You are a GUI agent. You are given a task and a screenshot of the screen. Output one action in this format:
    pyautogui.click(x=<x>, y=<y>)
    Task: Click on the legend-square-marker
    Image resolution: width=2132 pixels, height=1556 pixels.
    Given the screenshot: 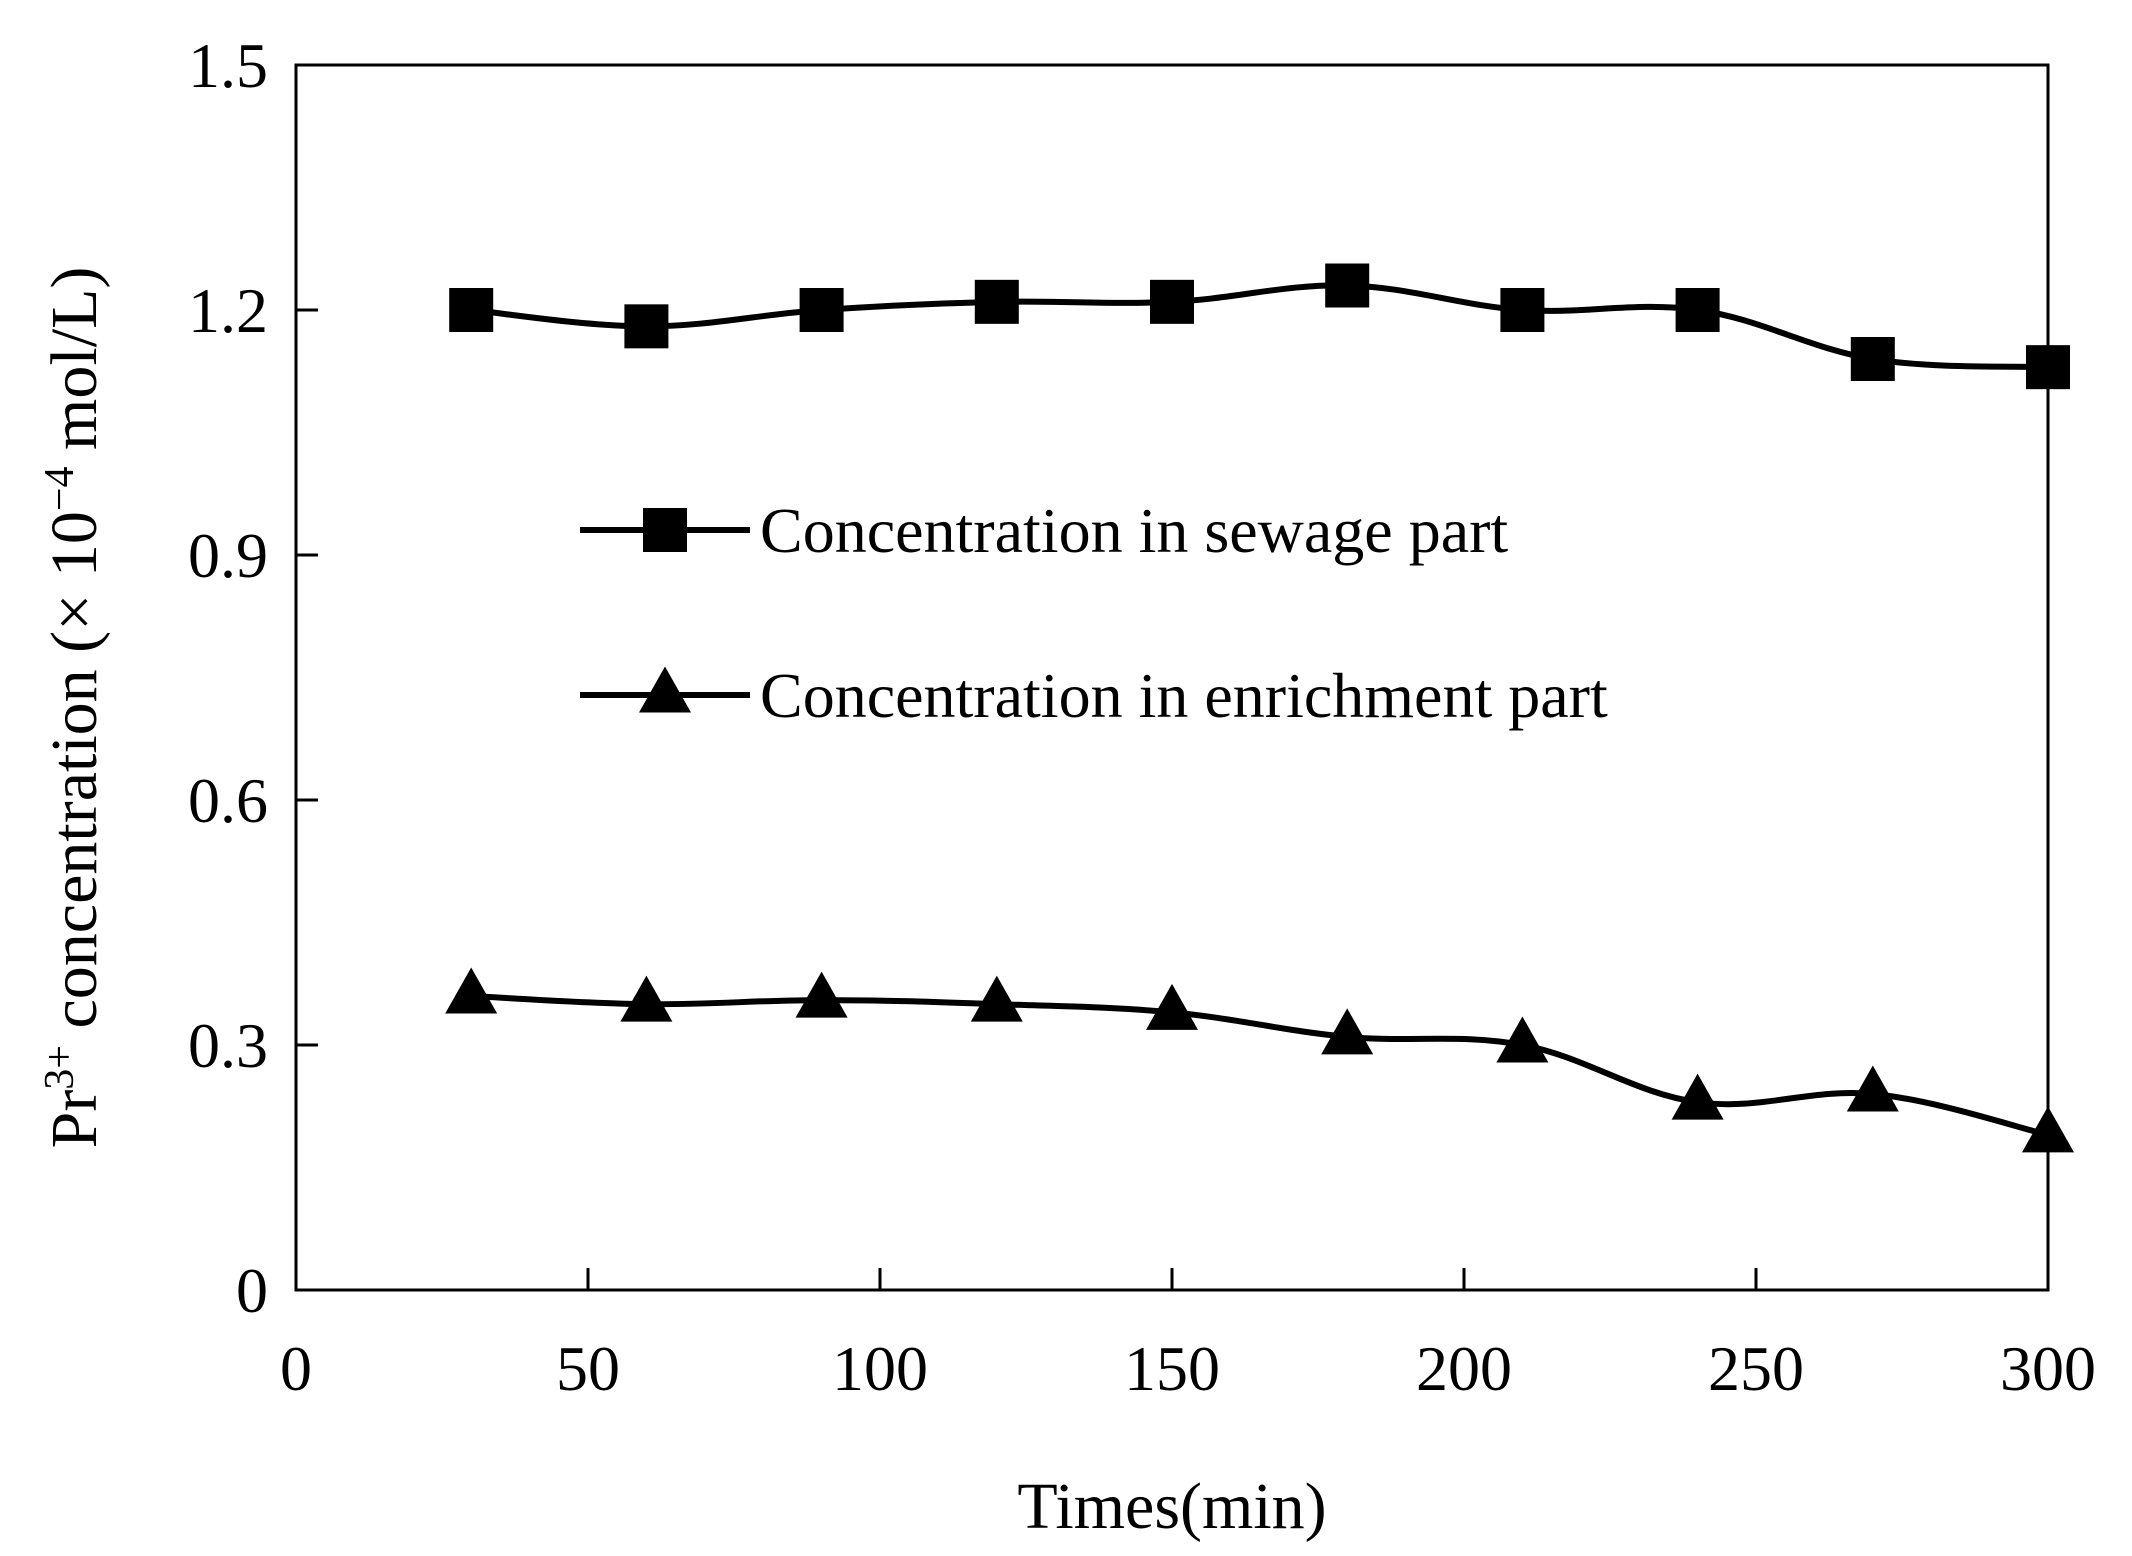 What is the action you would take?
    pyautogui.click(x=665, y=530)
    